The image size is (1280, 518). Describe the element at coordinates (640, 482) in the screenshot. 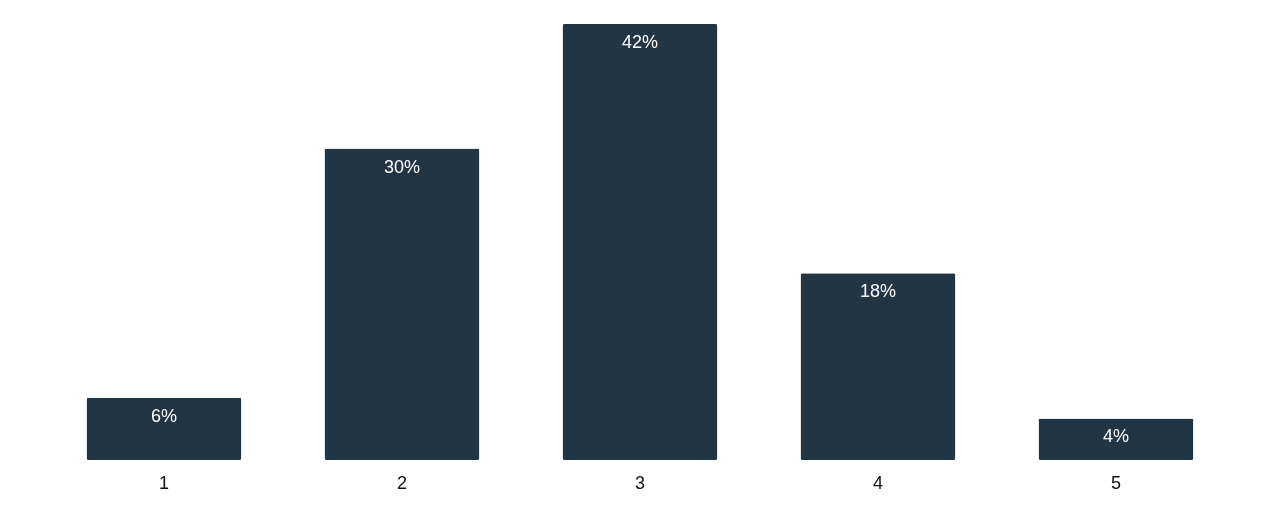

I see `x-tick-label: 3` at that location.